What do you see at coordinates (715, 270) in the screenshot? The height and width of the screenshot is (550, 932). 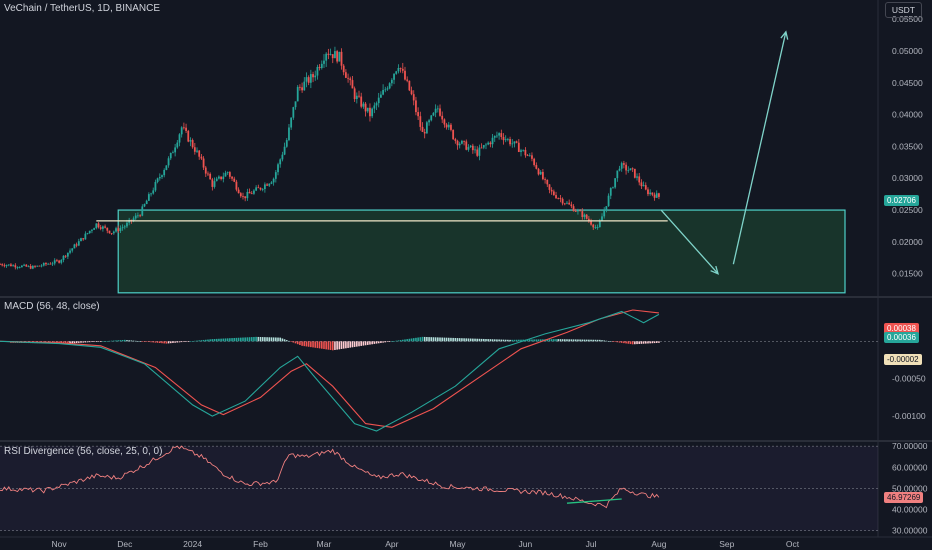 I see `projection-arrow-down-head` at bounding box center [715, 270].